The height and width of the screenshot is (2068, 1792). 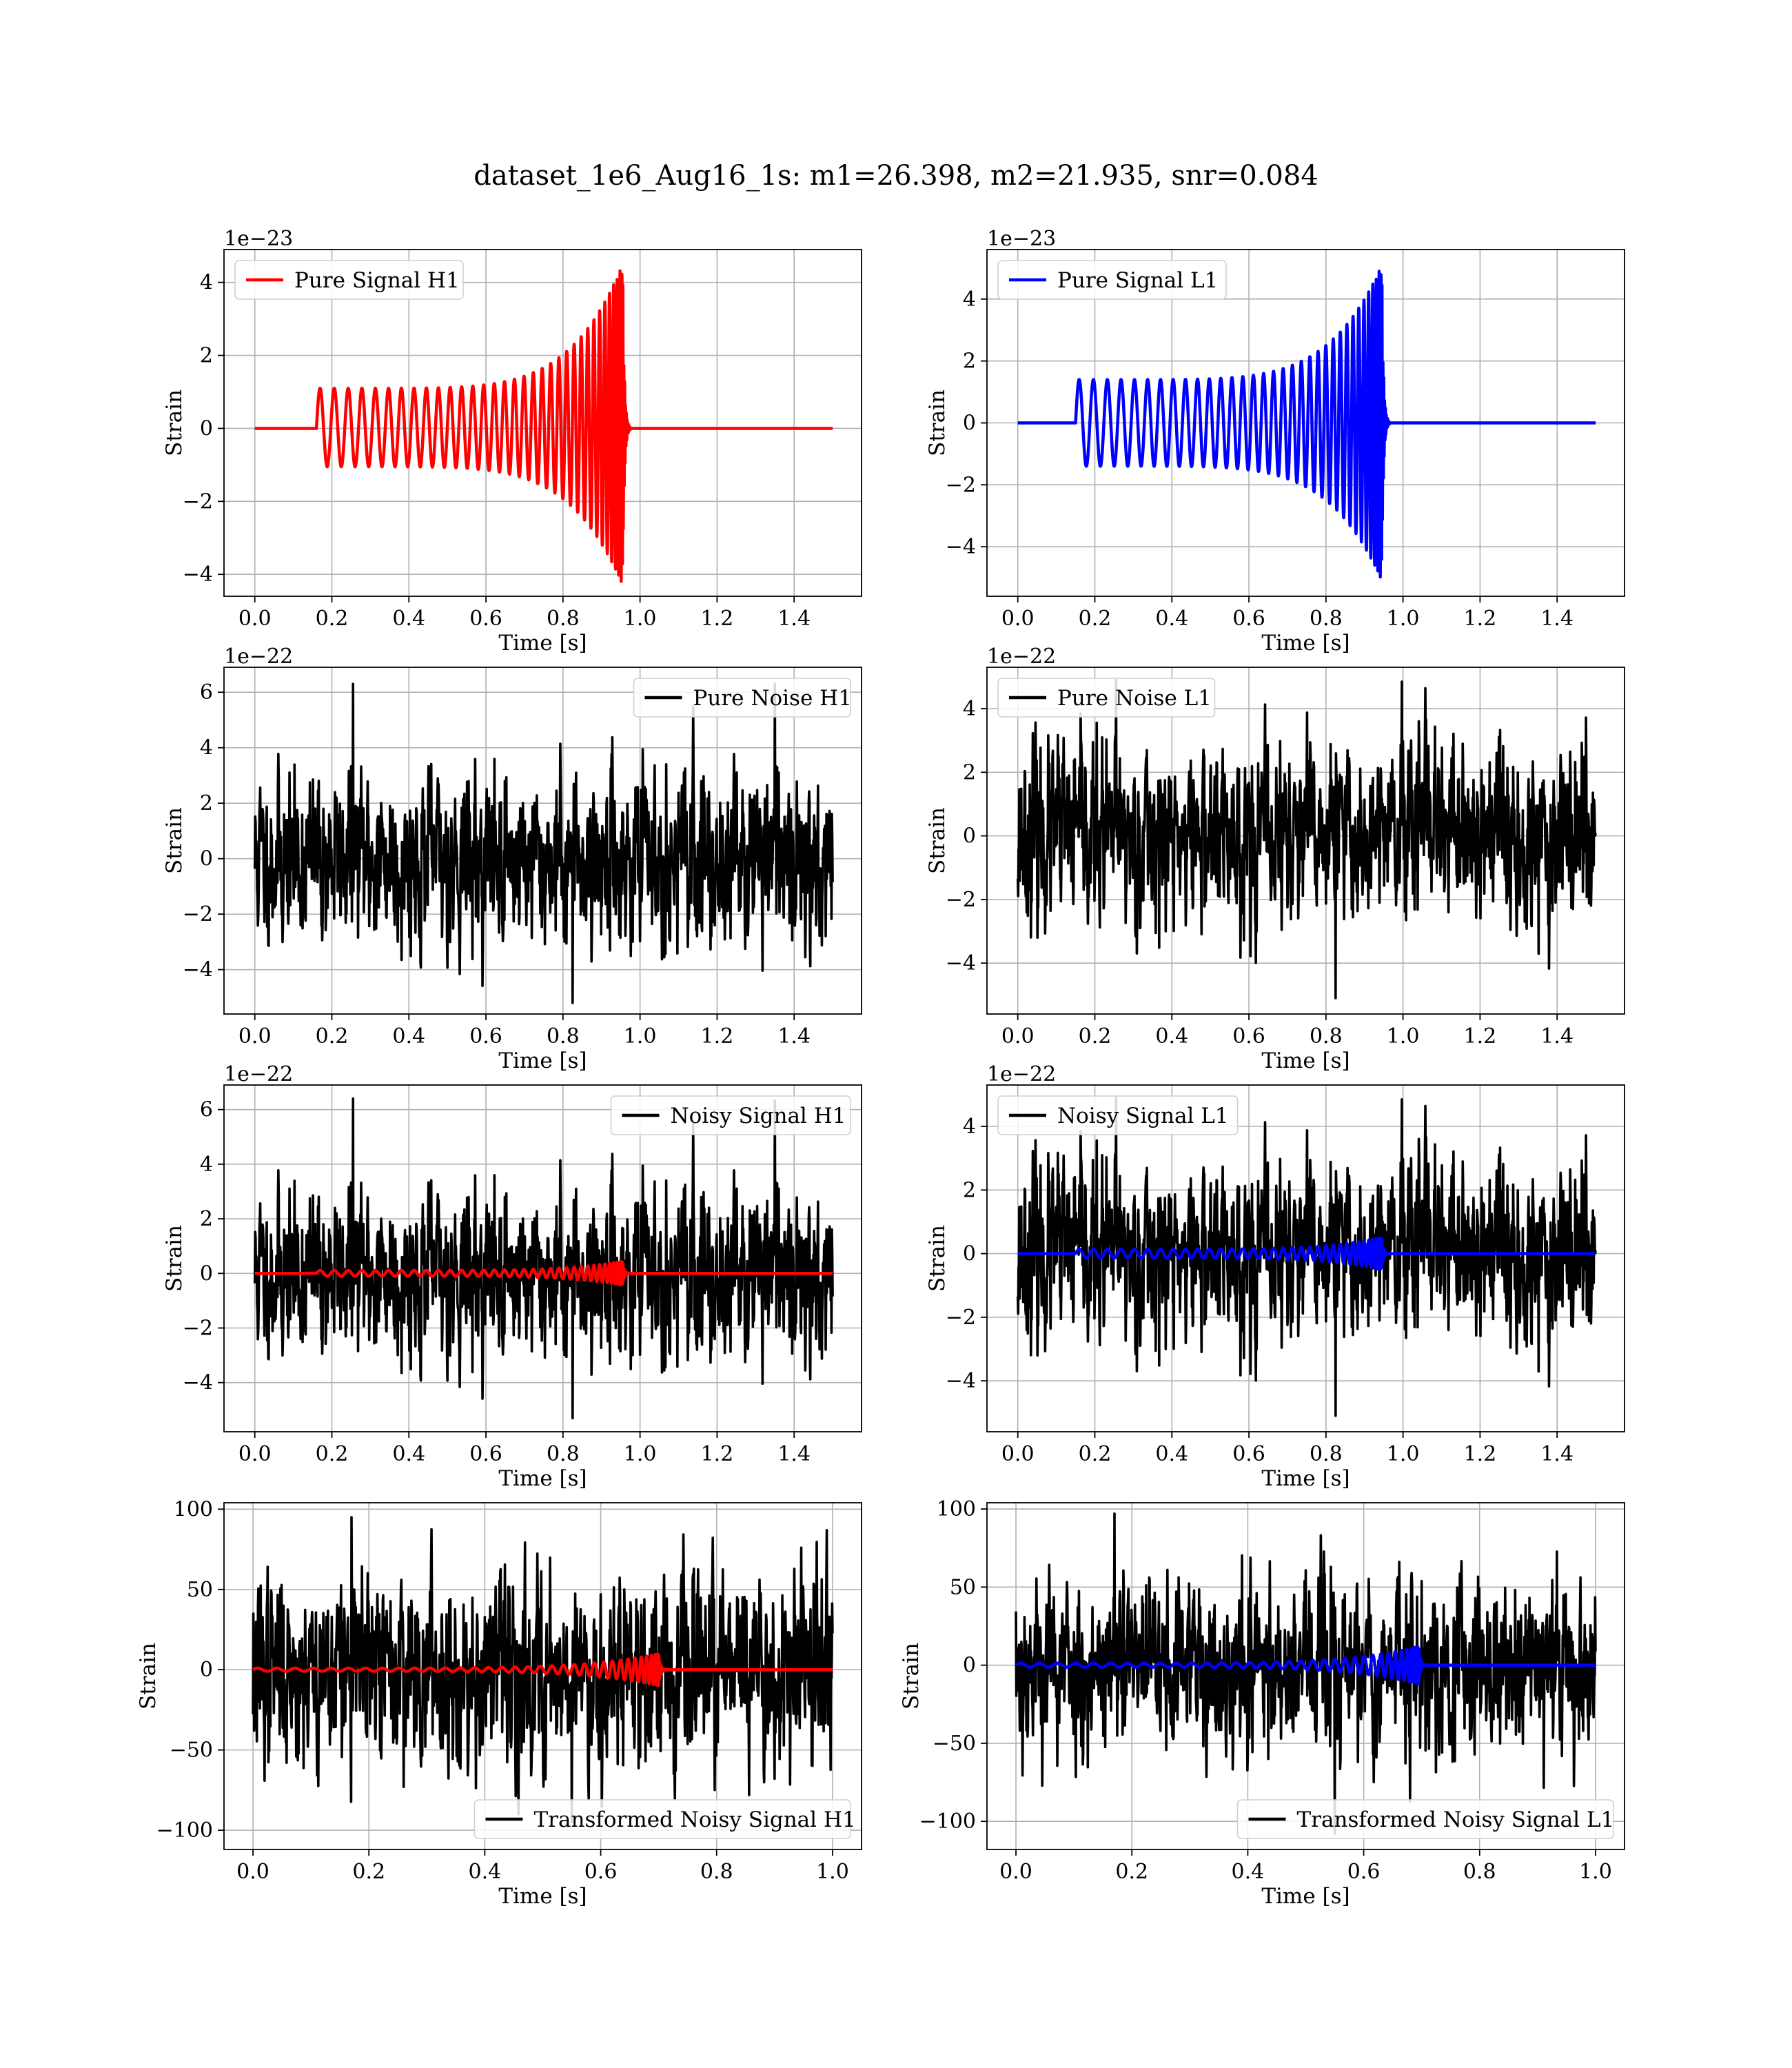 What do you see at coordinates (349, 280) in the screenshot?
I see `legend: Pure Signal H1` at bounding box center [349, 280].